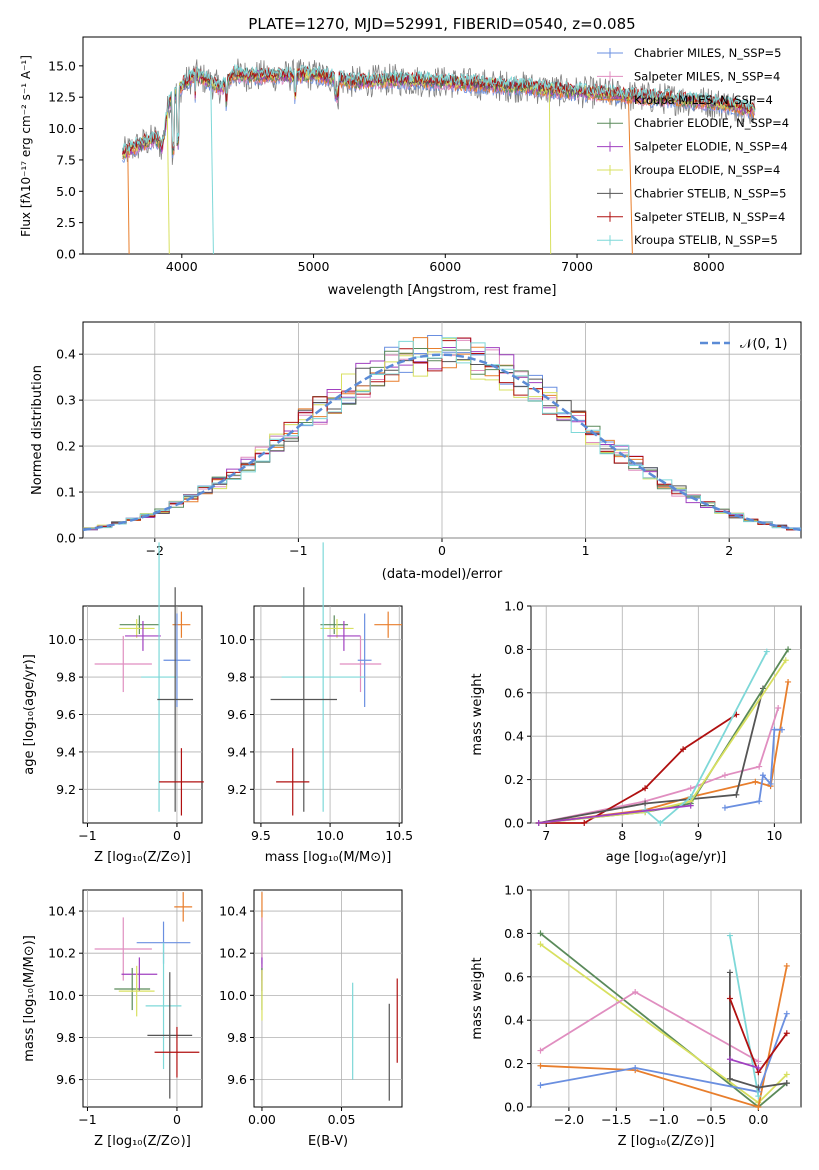 This screenshot has width=819, height=1170. I want to click on mass-metallicity-x-axis-label: Z [log₁₀(Z/Z⊙)], so click(142, 1141).